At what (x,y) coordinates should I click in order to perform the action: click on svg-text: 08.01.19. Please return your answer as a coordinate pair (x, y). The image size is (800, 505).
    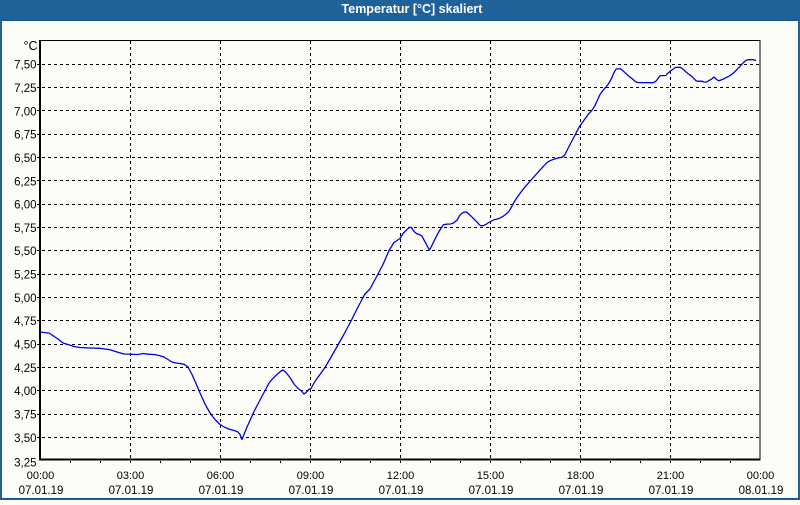
    Looking at the image, I should click on (761, 491).